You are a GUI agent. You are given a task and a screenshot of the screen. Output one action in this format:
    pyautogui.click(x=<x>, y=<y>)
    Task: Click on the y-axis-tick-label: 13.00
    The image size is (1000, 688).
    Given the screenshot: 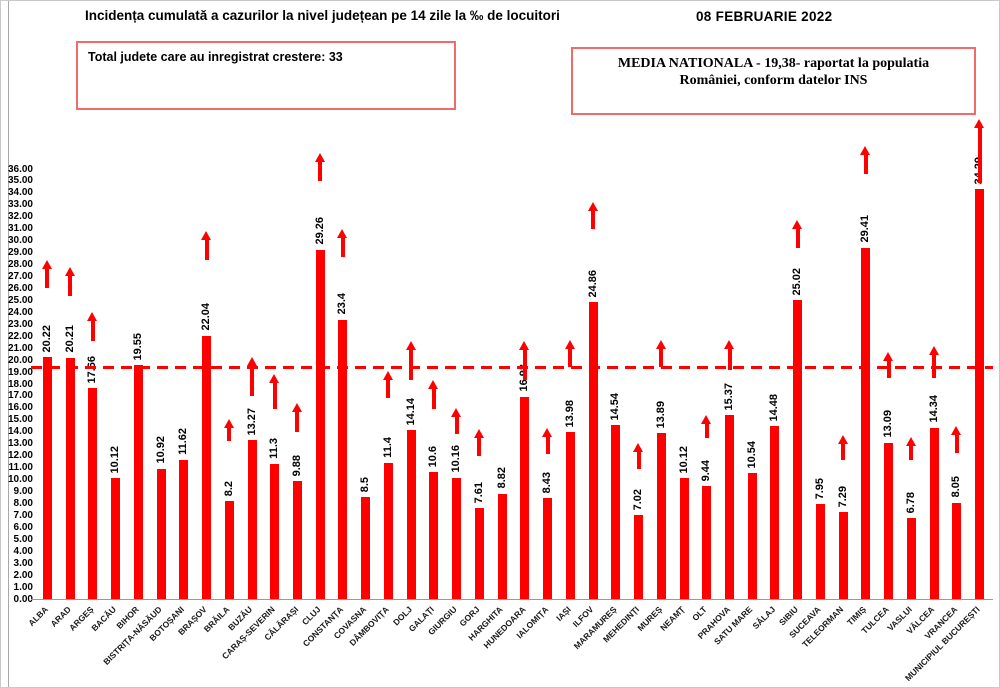 What is the action you would take?
    pyautogui.click(x=20, y=444)
    